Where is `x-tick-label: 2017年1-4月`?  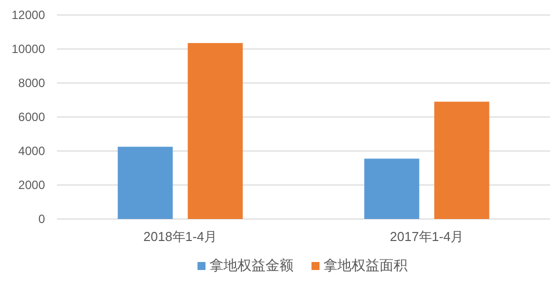 x-tick-label: 2017年1-4月 is located at coordinates (427, 236).